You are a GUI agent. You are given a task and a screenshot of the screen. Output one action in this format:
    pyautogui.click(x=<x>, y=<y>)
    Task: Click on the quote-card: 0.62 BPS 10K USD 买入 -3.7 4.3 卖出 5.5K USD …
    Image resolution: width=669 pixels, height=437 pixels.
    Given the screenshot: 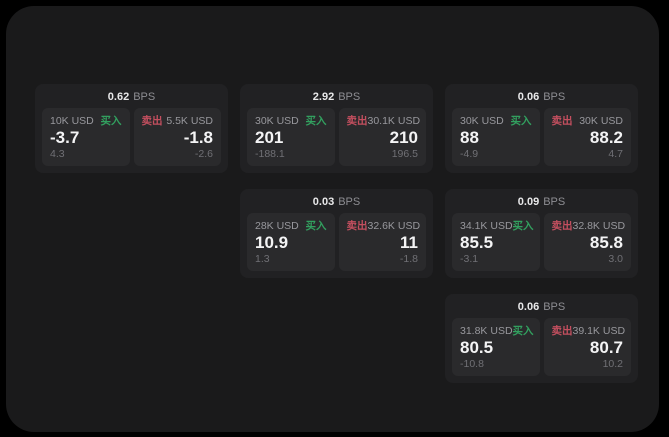 What is the action you would take?
    pyautogui.click(x=131, y=128)
    